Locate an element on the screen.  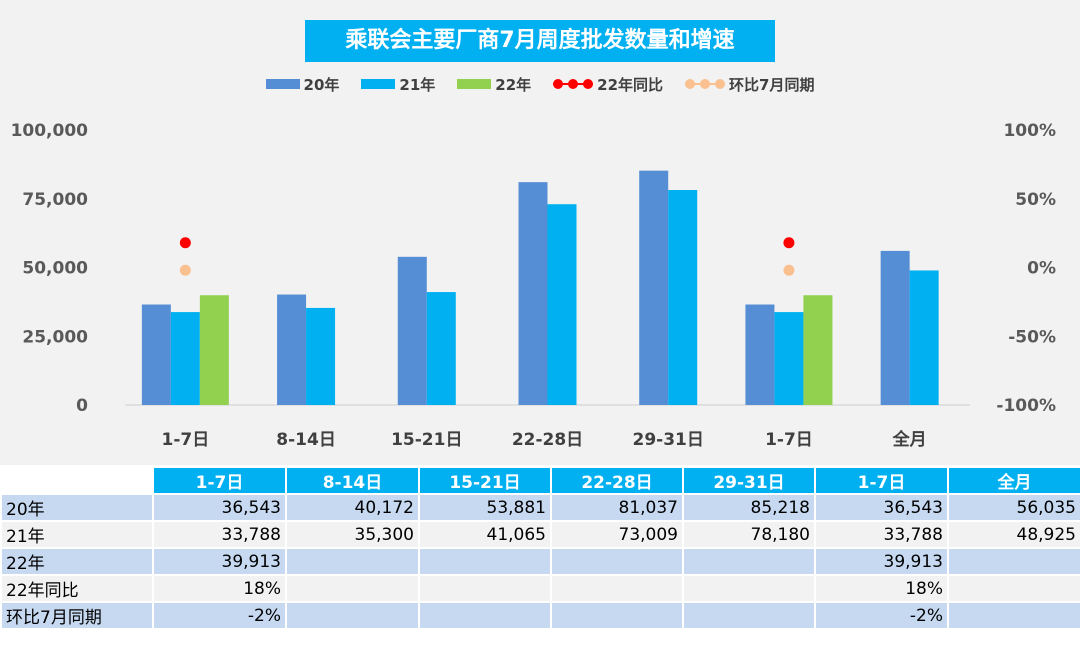
table-header-7: 全月 is located at coordinates (1013, 480).